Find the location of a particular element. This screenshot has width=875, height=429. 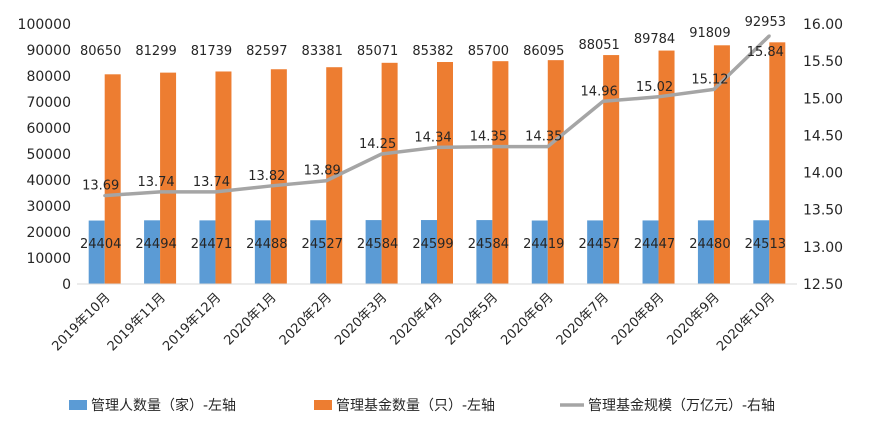

funds-data-label: 86095 is located at coordinates (543, 51).